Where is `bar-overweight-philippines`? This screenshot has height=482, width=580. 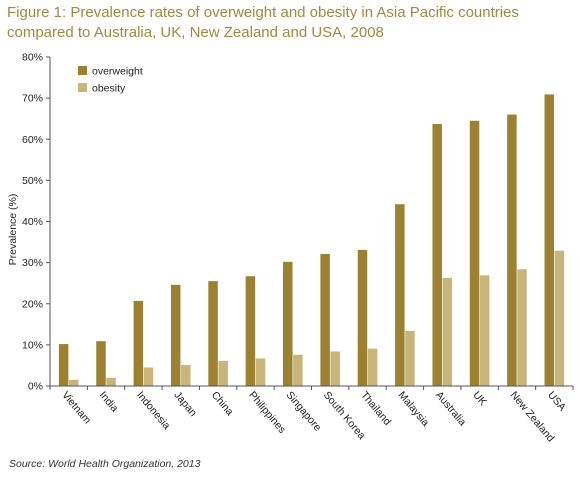 bar-overweight-philippines is located at coordinates (250, 331).